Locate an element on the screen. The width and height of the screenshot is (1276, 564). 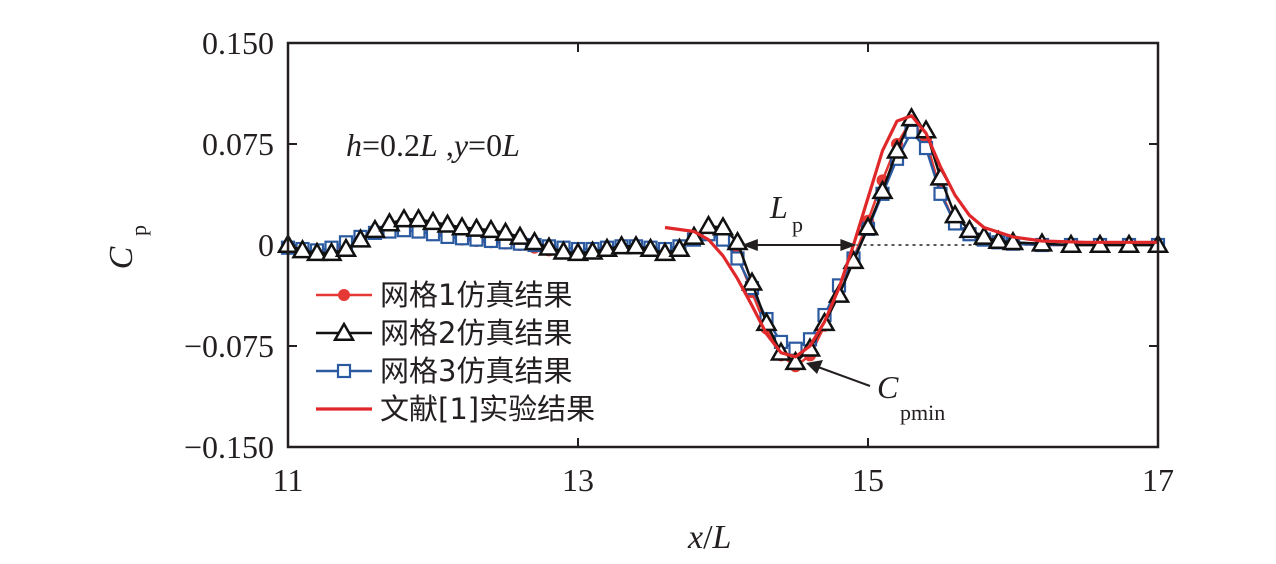
x-axis-title-sep: / is located at coordinates (708, 537).